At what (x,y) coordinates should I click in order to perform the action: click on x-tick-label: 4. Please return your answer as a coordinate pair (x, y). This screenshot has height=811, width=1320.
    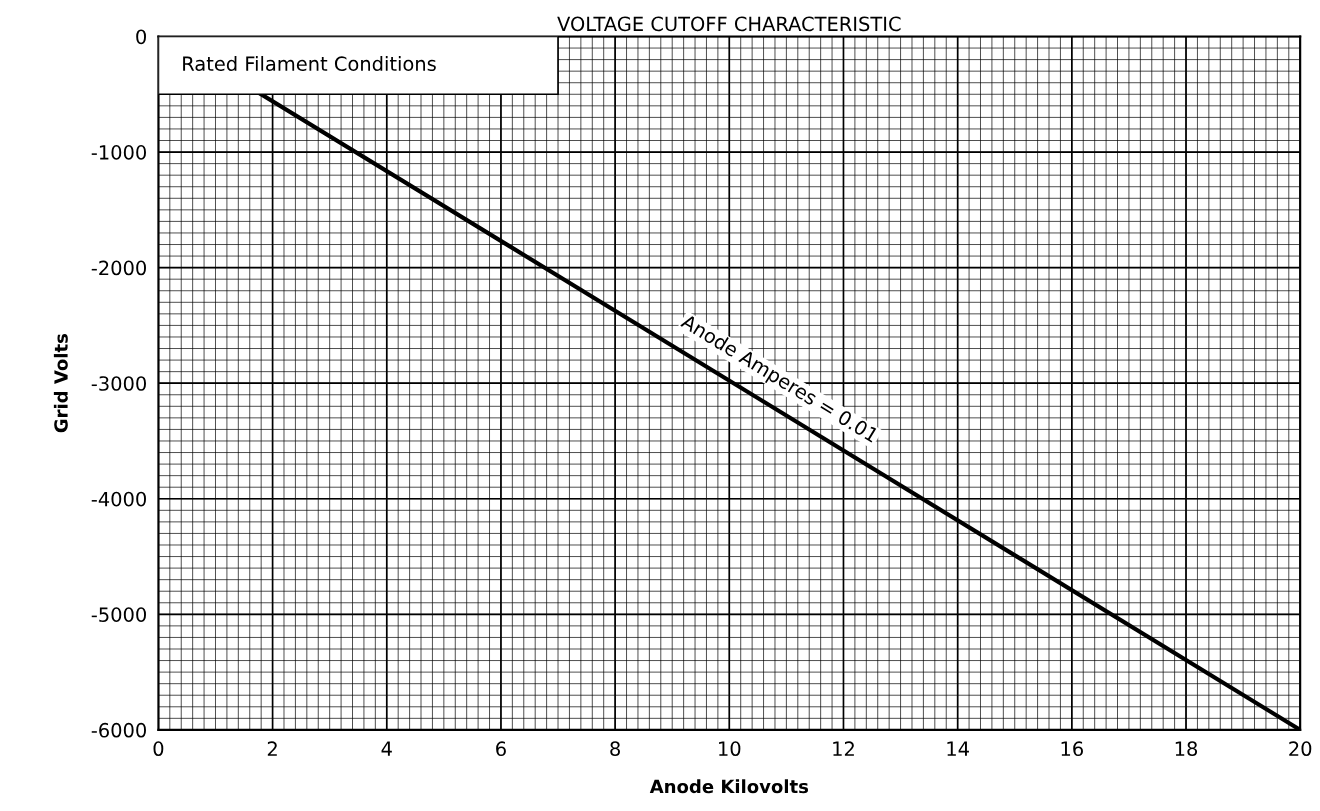
    Looking at the image, I should click on (386, 748).